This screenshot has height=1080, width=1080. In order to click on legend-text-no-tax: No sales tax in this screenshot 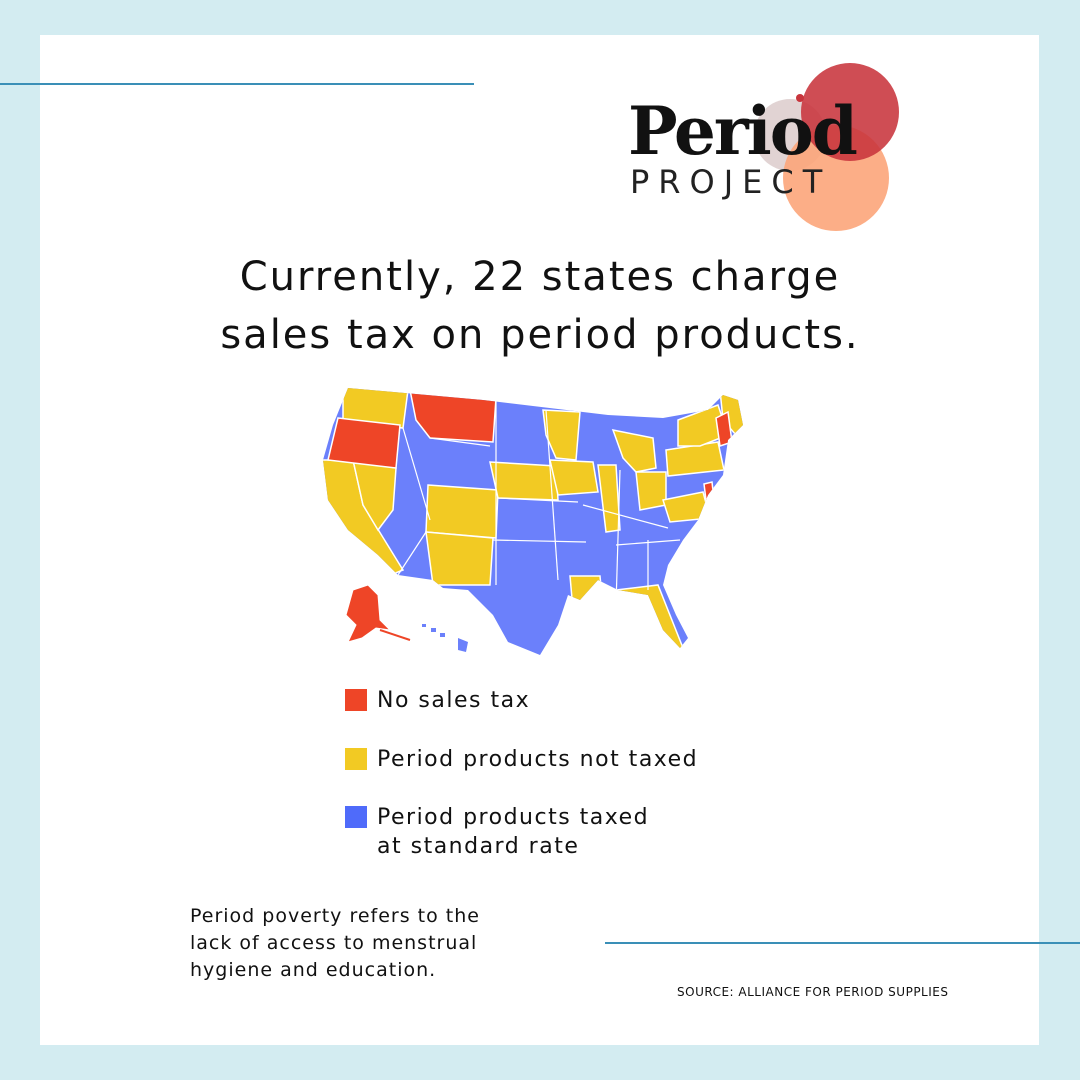, I will do `click(454, 700)`.